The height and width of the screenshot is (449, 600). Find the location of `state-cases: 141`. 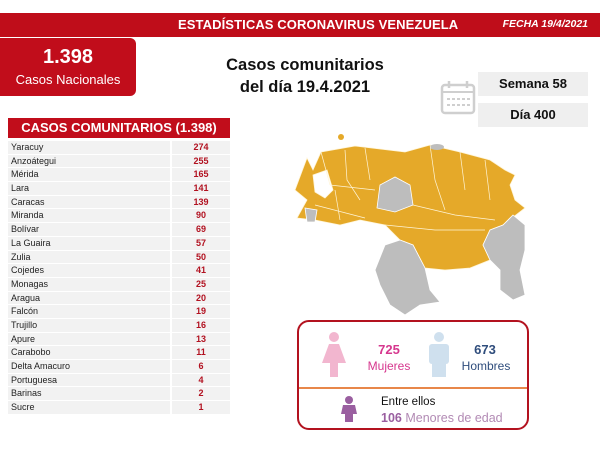

state-cases: 141 is located at coordinates (201, 189).